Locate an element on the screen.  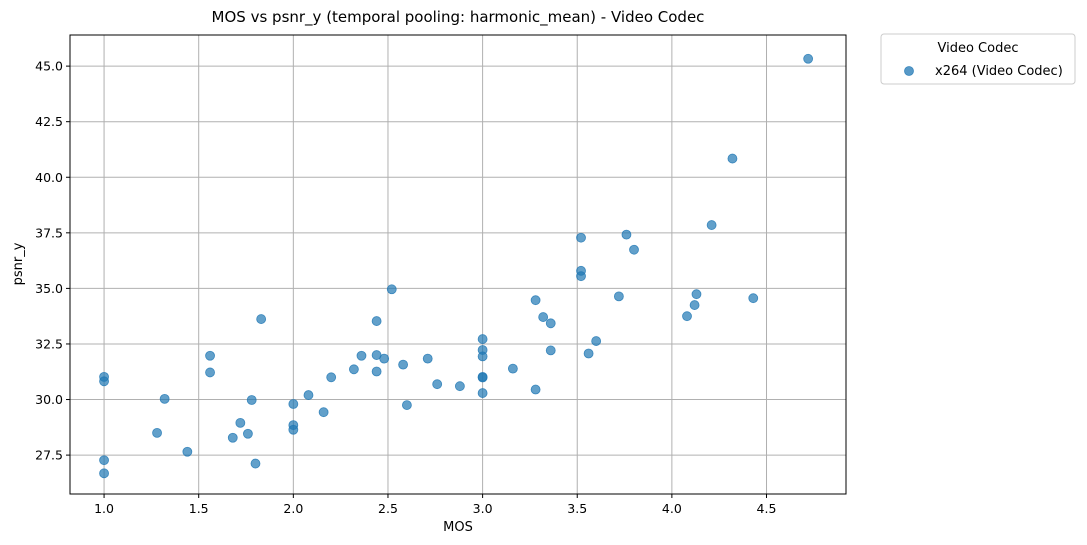
y-axis-title: psnr_y is located at coordinates (18, 263).